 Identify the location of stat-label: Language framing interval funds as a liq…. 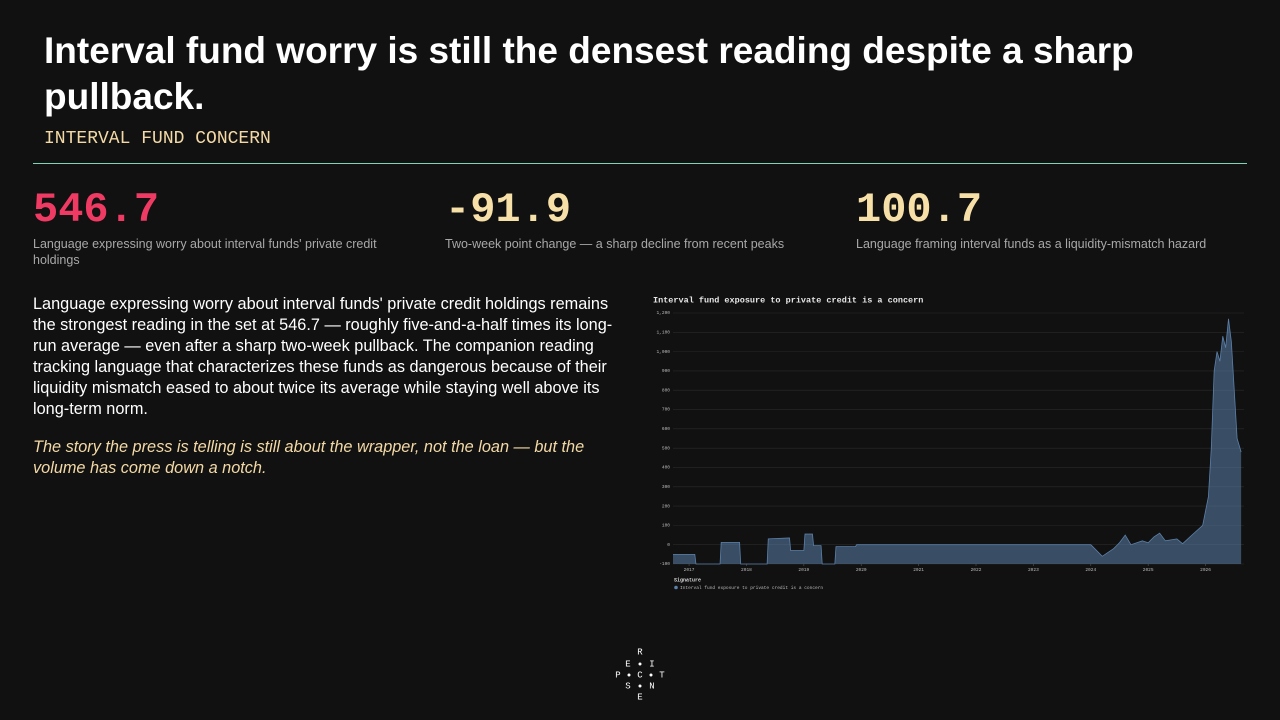
(1031, 244).